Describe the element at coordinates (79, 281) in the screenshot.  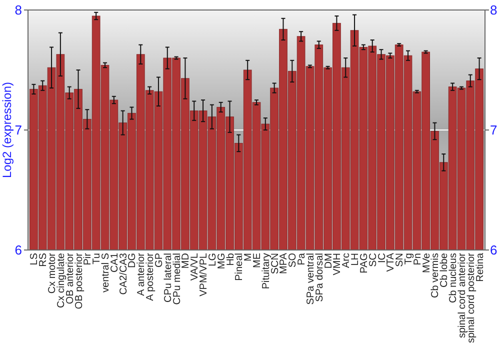
I see `x-tick-label: OB posterior` at that location.